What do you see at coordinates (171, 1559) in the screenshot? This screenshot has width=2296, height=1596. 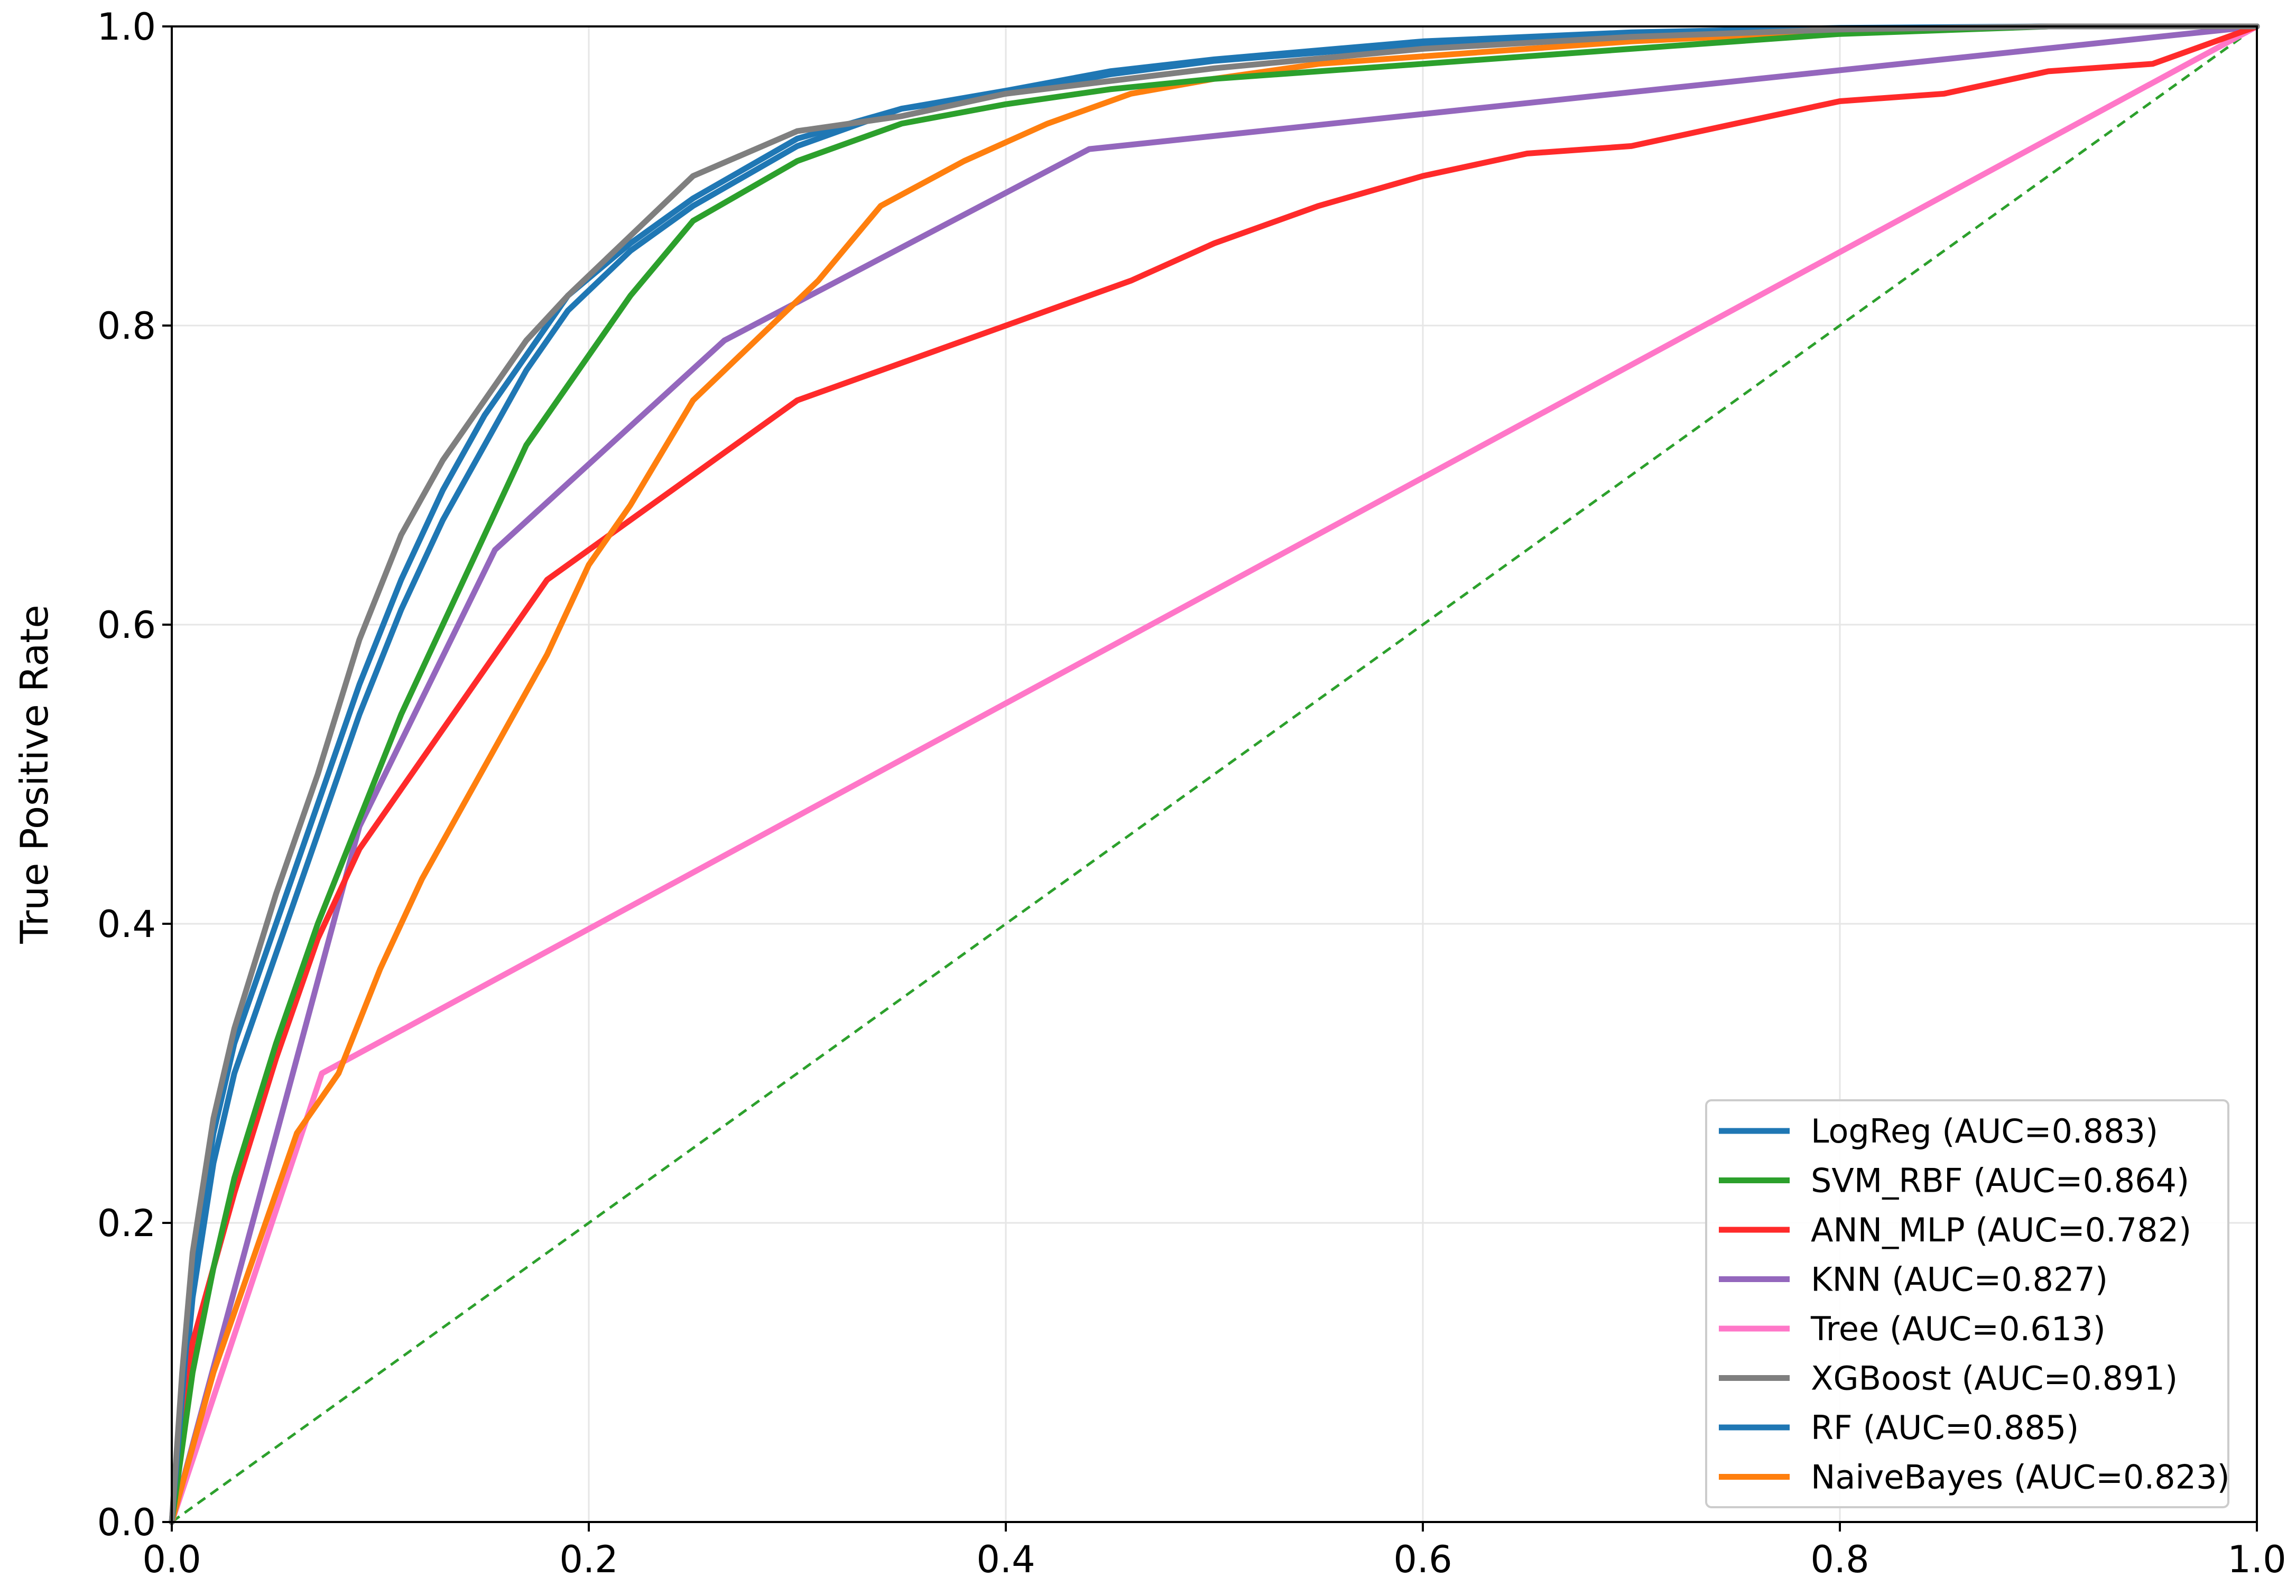 I see `x-tick-label: 0.0` at bounding box center [171, 1559].